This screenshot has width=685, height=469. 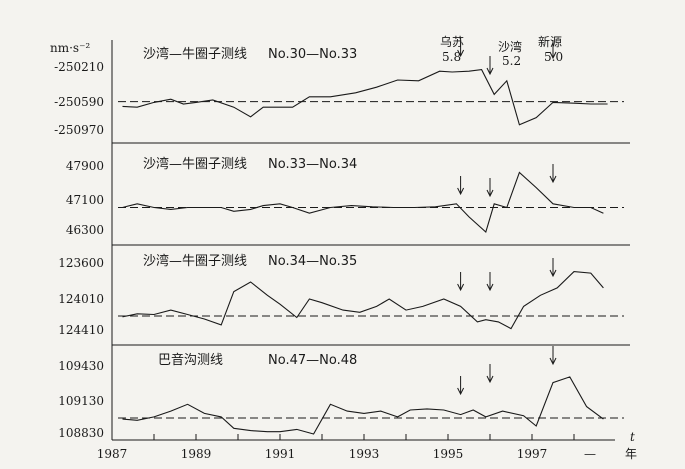 I want to click on panel-4-ytick-top: 109430, so click(x=81, y=366).